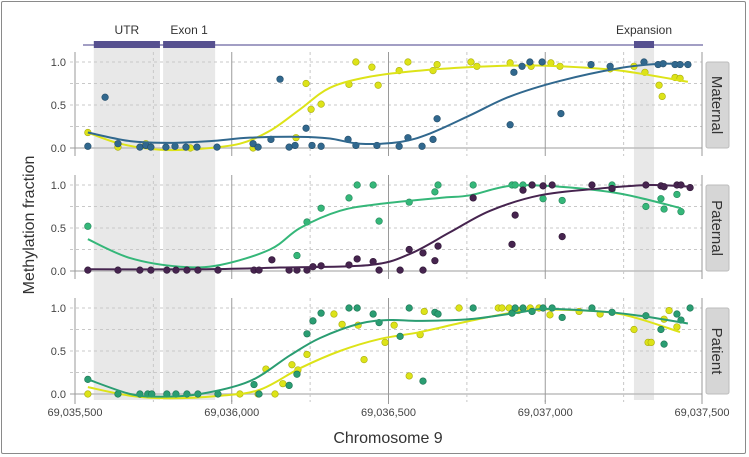  Describe the element at coordinates (701, 413) in the screenshot. I see `x-tick-label: 69,037,500` at that location.